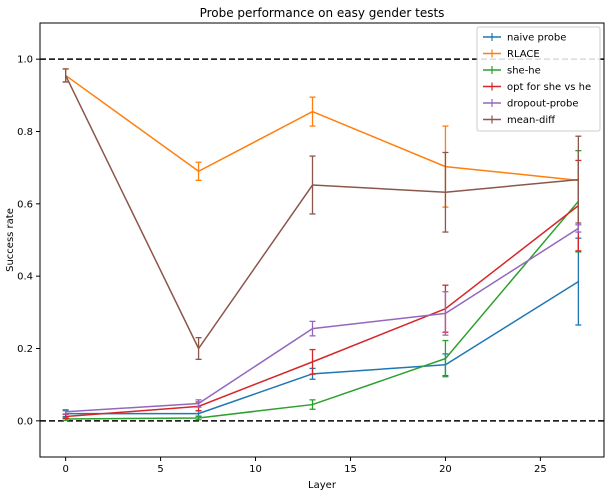 The height and width of the screenshot is (496, 609). Describe the element at coordinates (543, 104) in the screenshot. I see `legend-label: dropout-probe` at that location.